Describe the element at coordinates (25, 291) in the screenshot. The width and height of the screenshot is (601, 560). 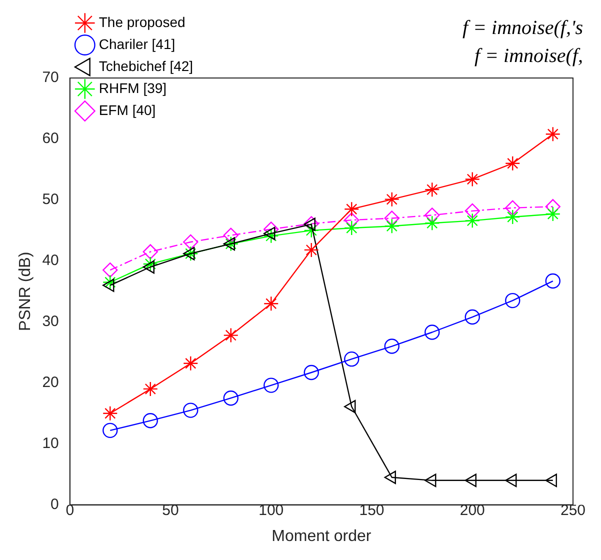
I see `y-axis-title: PSNR (dB)` at that location.